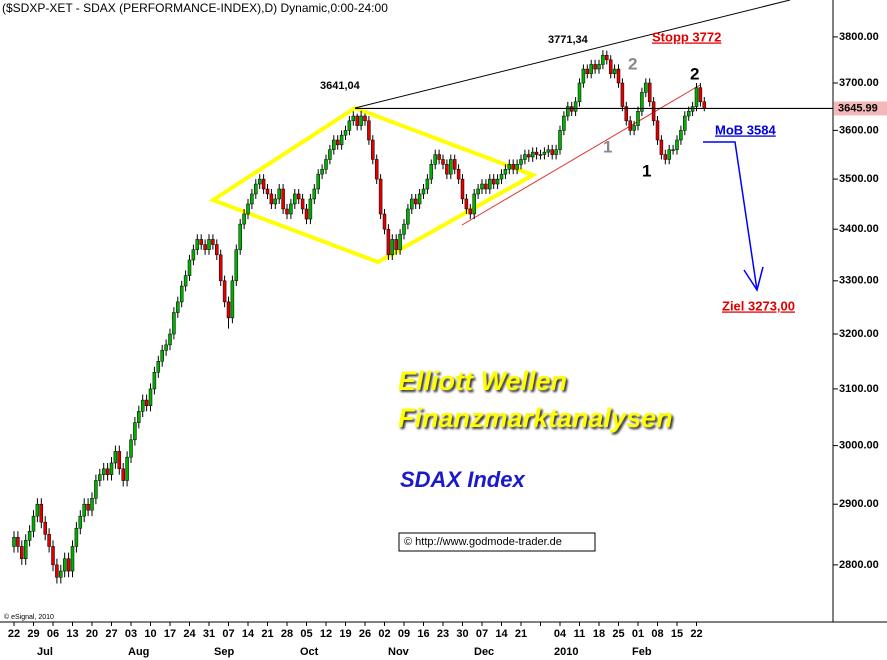  I want to click on stop-label: Stopp 3772, so click(686, 36).